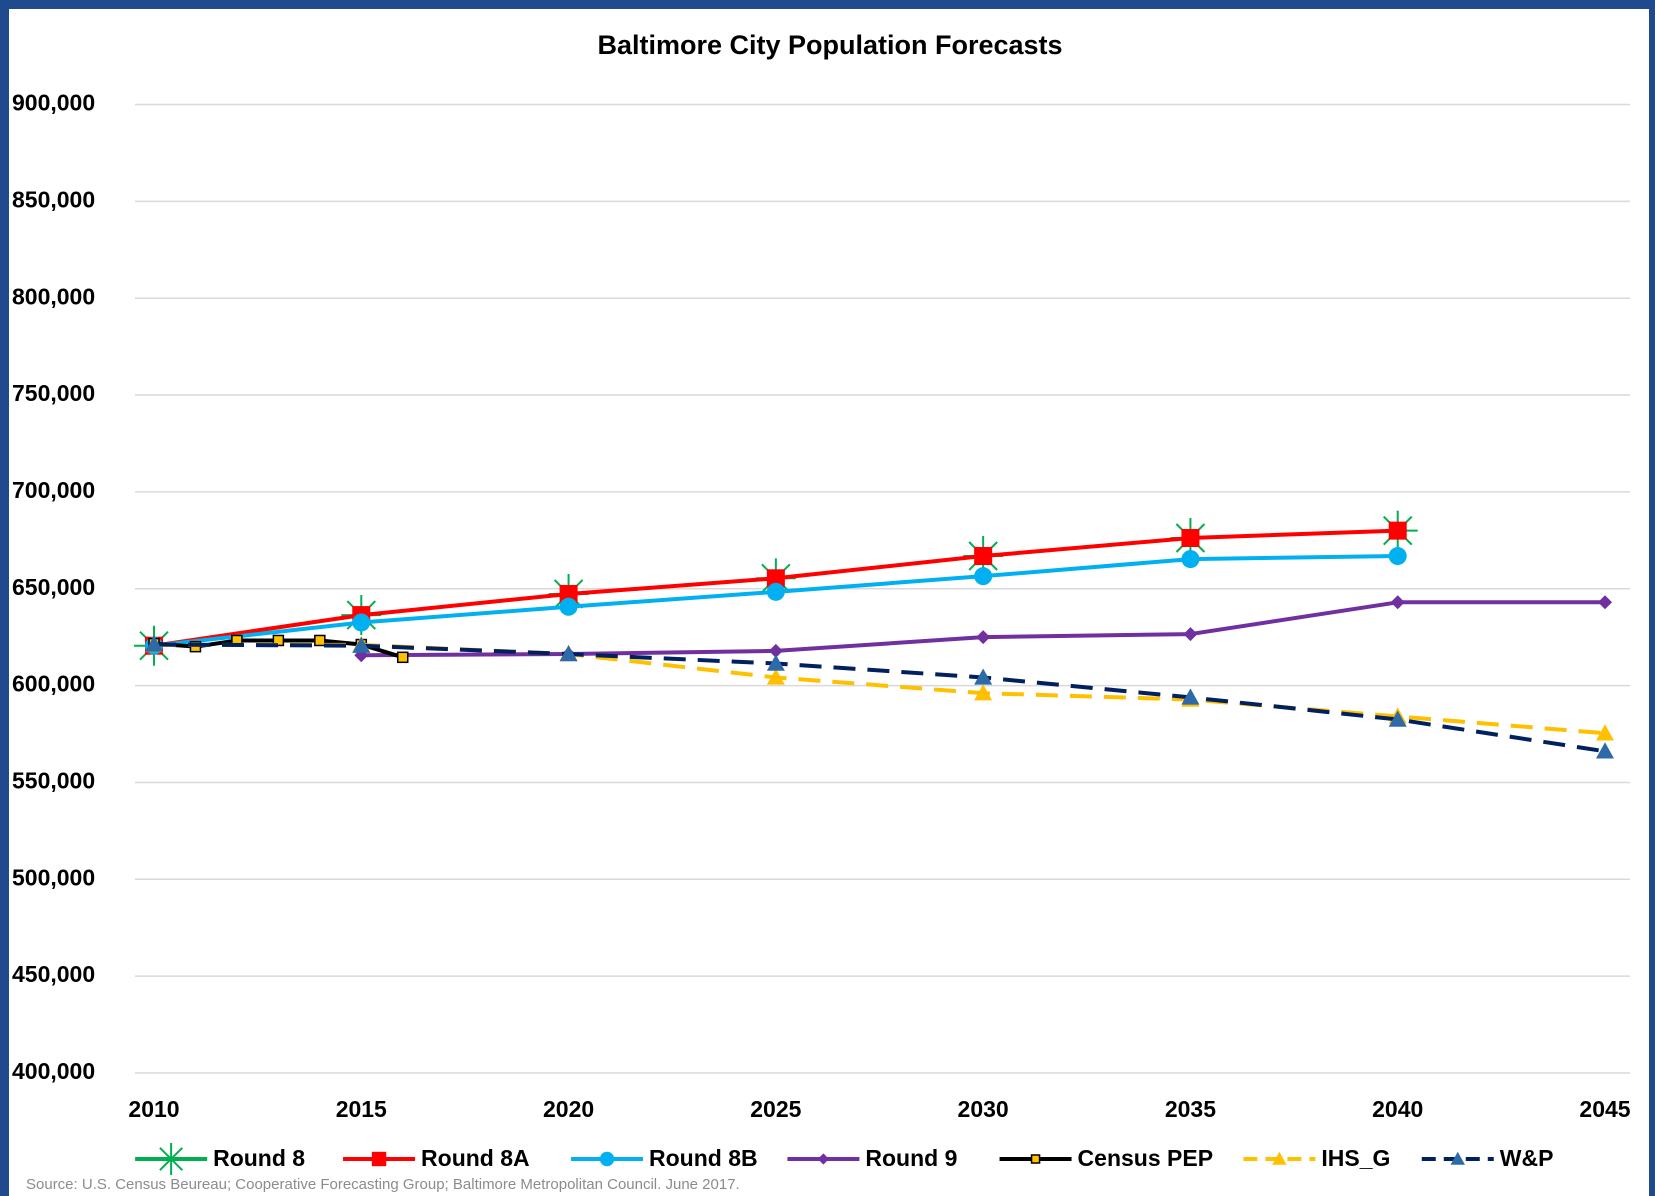 The height and width of the screenshot is (1196, 1655). Describe the element at coordinates (703, 1158) in the screenshot. I see `legend-label: Round 8B` at that location.